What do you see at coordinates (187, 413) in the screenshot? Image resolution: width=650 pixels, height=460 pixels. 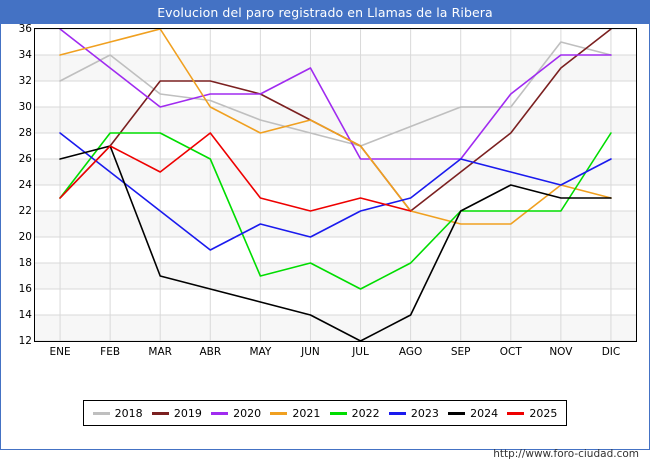 I see `legend-label: 2019` at bounding box center [187, 413].